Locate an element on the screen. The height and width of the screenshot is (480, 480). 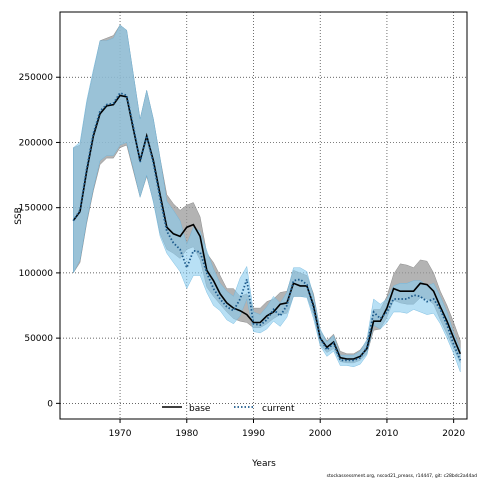
y-axis-ticks: 0 50000 100000 150000 200000 250000 is located at coordinates (39, 241).